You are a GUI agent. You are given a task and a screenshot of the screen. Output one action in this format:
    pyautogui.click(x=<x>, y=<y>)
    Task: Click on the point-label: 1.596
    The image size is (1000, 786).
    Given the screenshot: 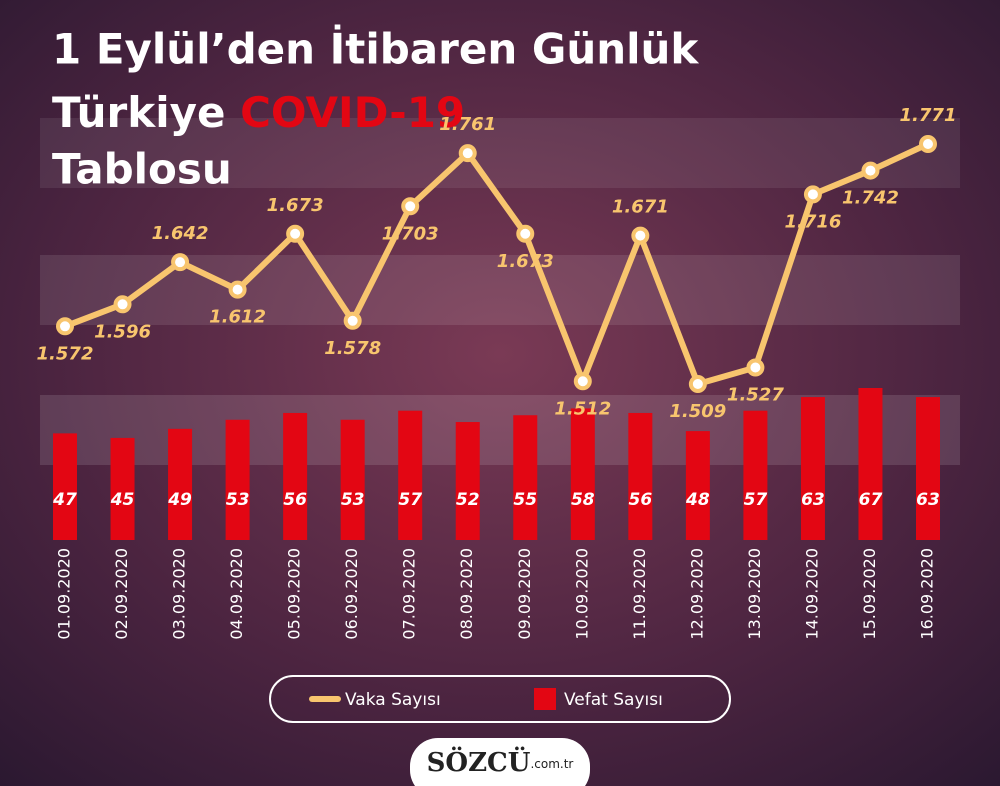 What is the action you would take?
    pyautogui.click(x=122, y=331)
    